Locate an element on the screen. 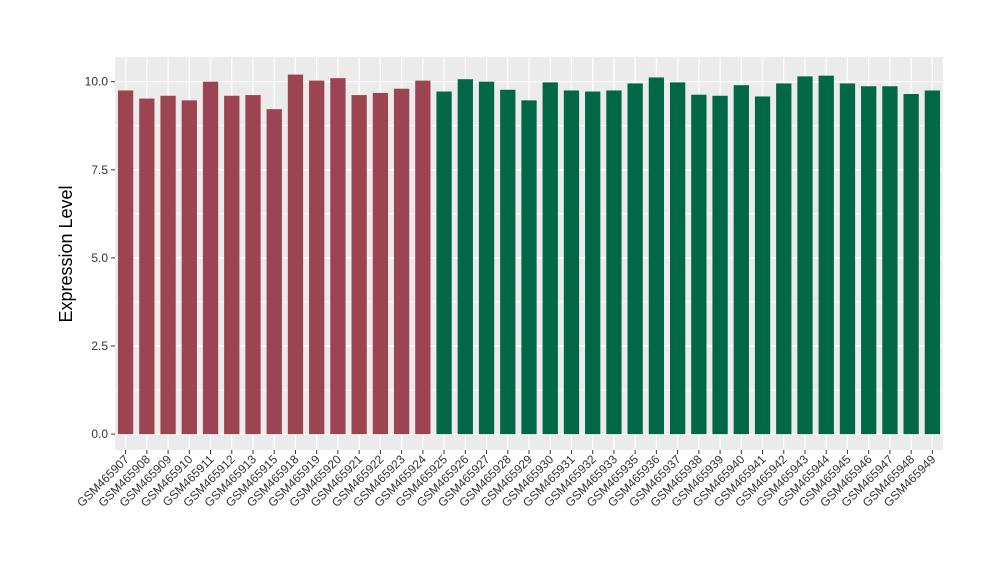 The height and width of the screenshot is (580, 1000). bar-GSM465926 is located at coordinates (465, 257).